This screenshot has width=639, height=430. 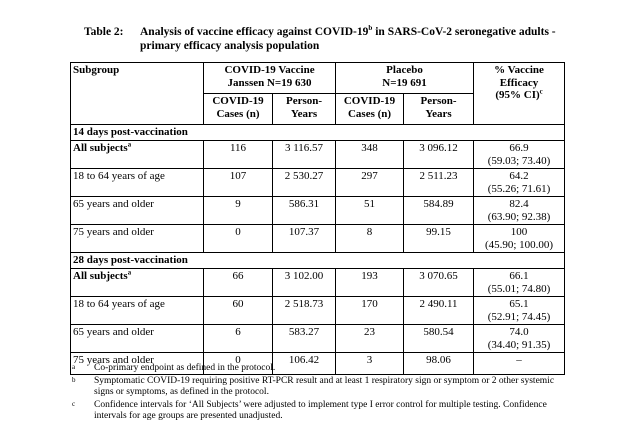 I want to click on footnote-marker: b, so click(x=74, y=379).